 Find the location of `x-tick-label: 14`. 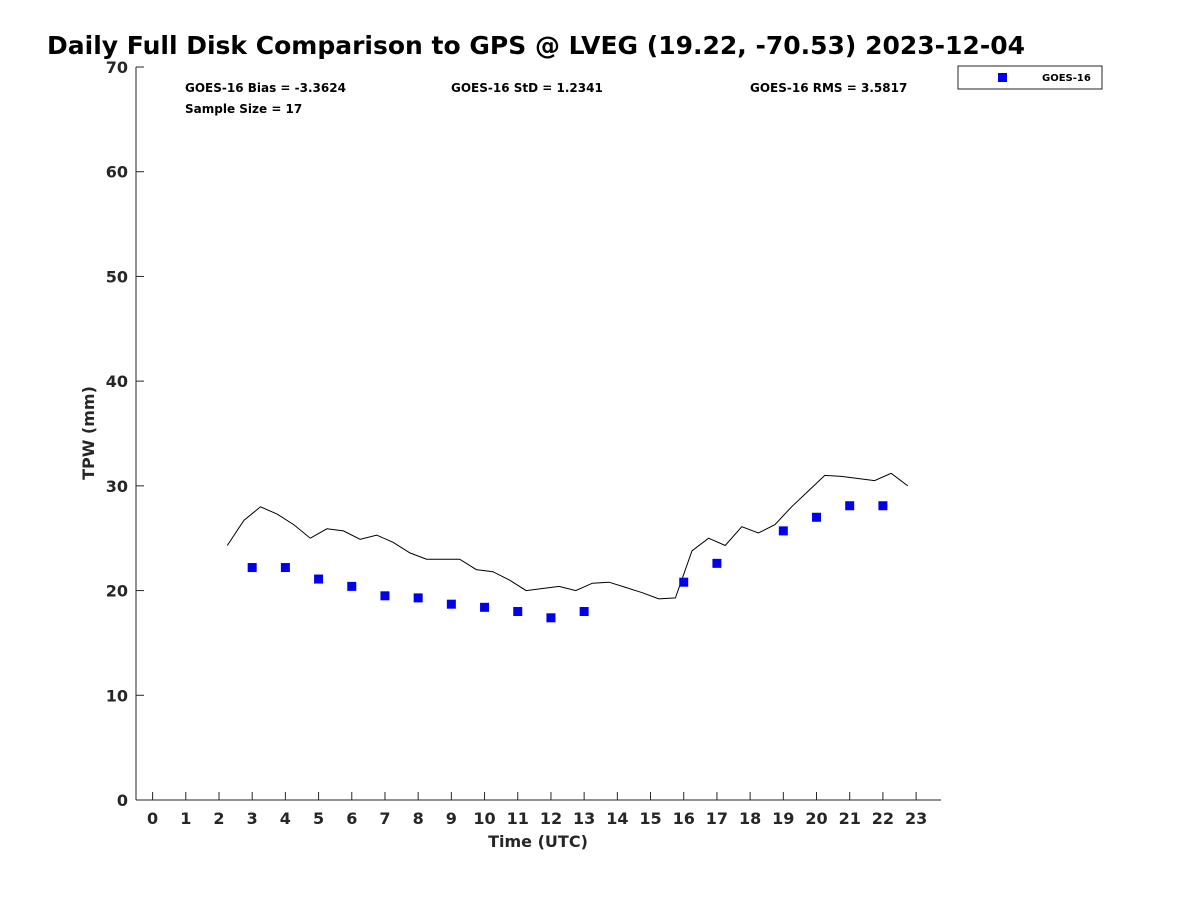

x-tick-label: 14 is located at coordinates (617, 818).